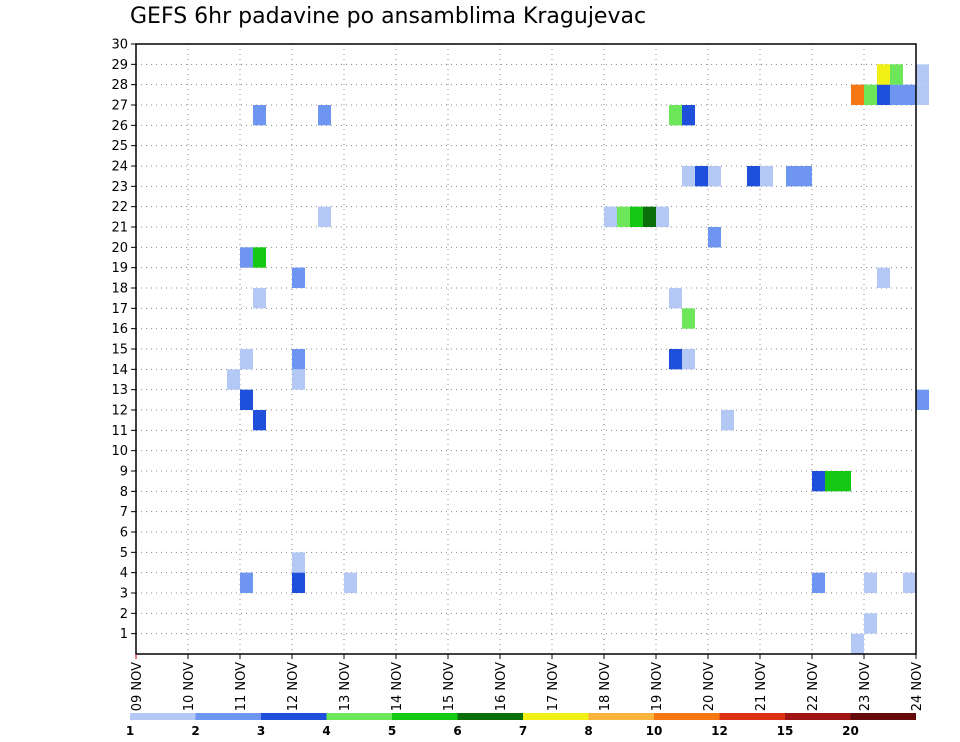  I want to click on y-tick-label: 15, so click(119, 350).